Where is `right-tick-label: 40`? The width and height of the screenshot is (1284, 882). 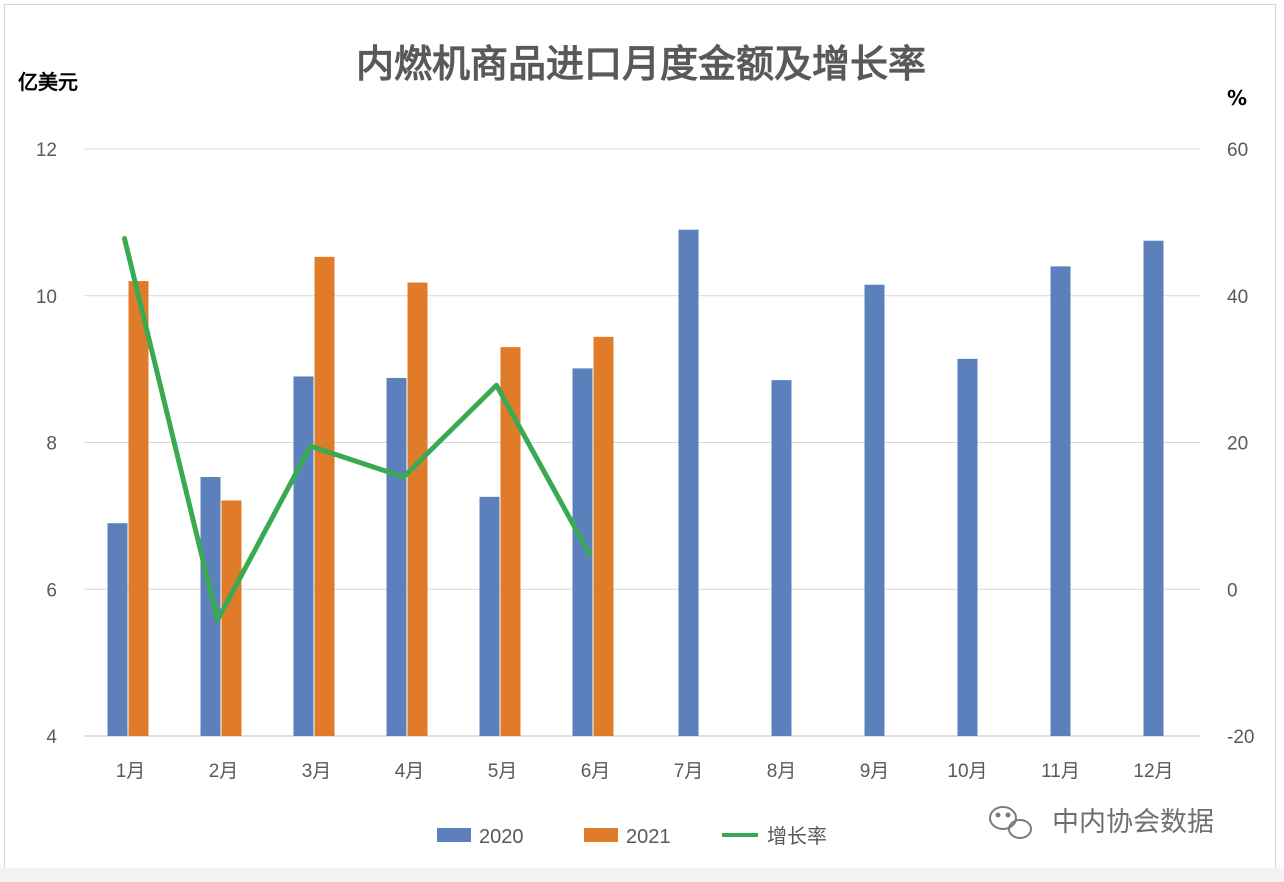
right-tick-label: 40 is located at coordinates (1237, 297).